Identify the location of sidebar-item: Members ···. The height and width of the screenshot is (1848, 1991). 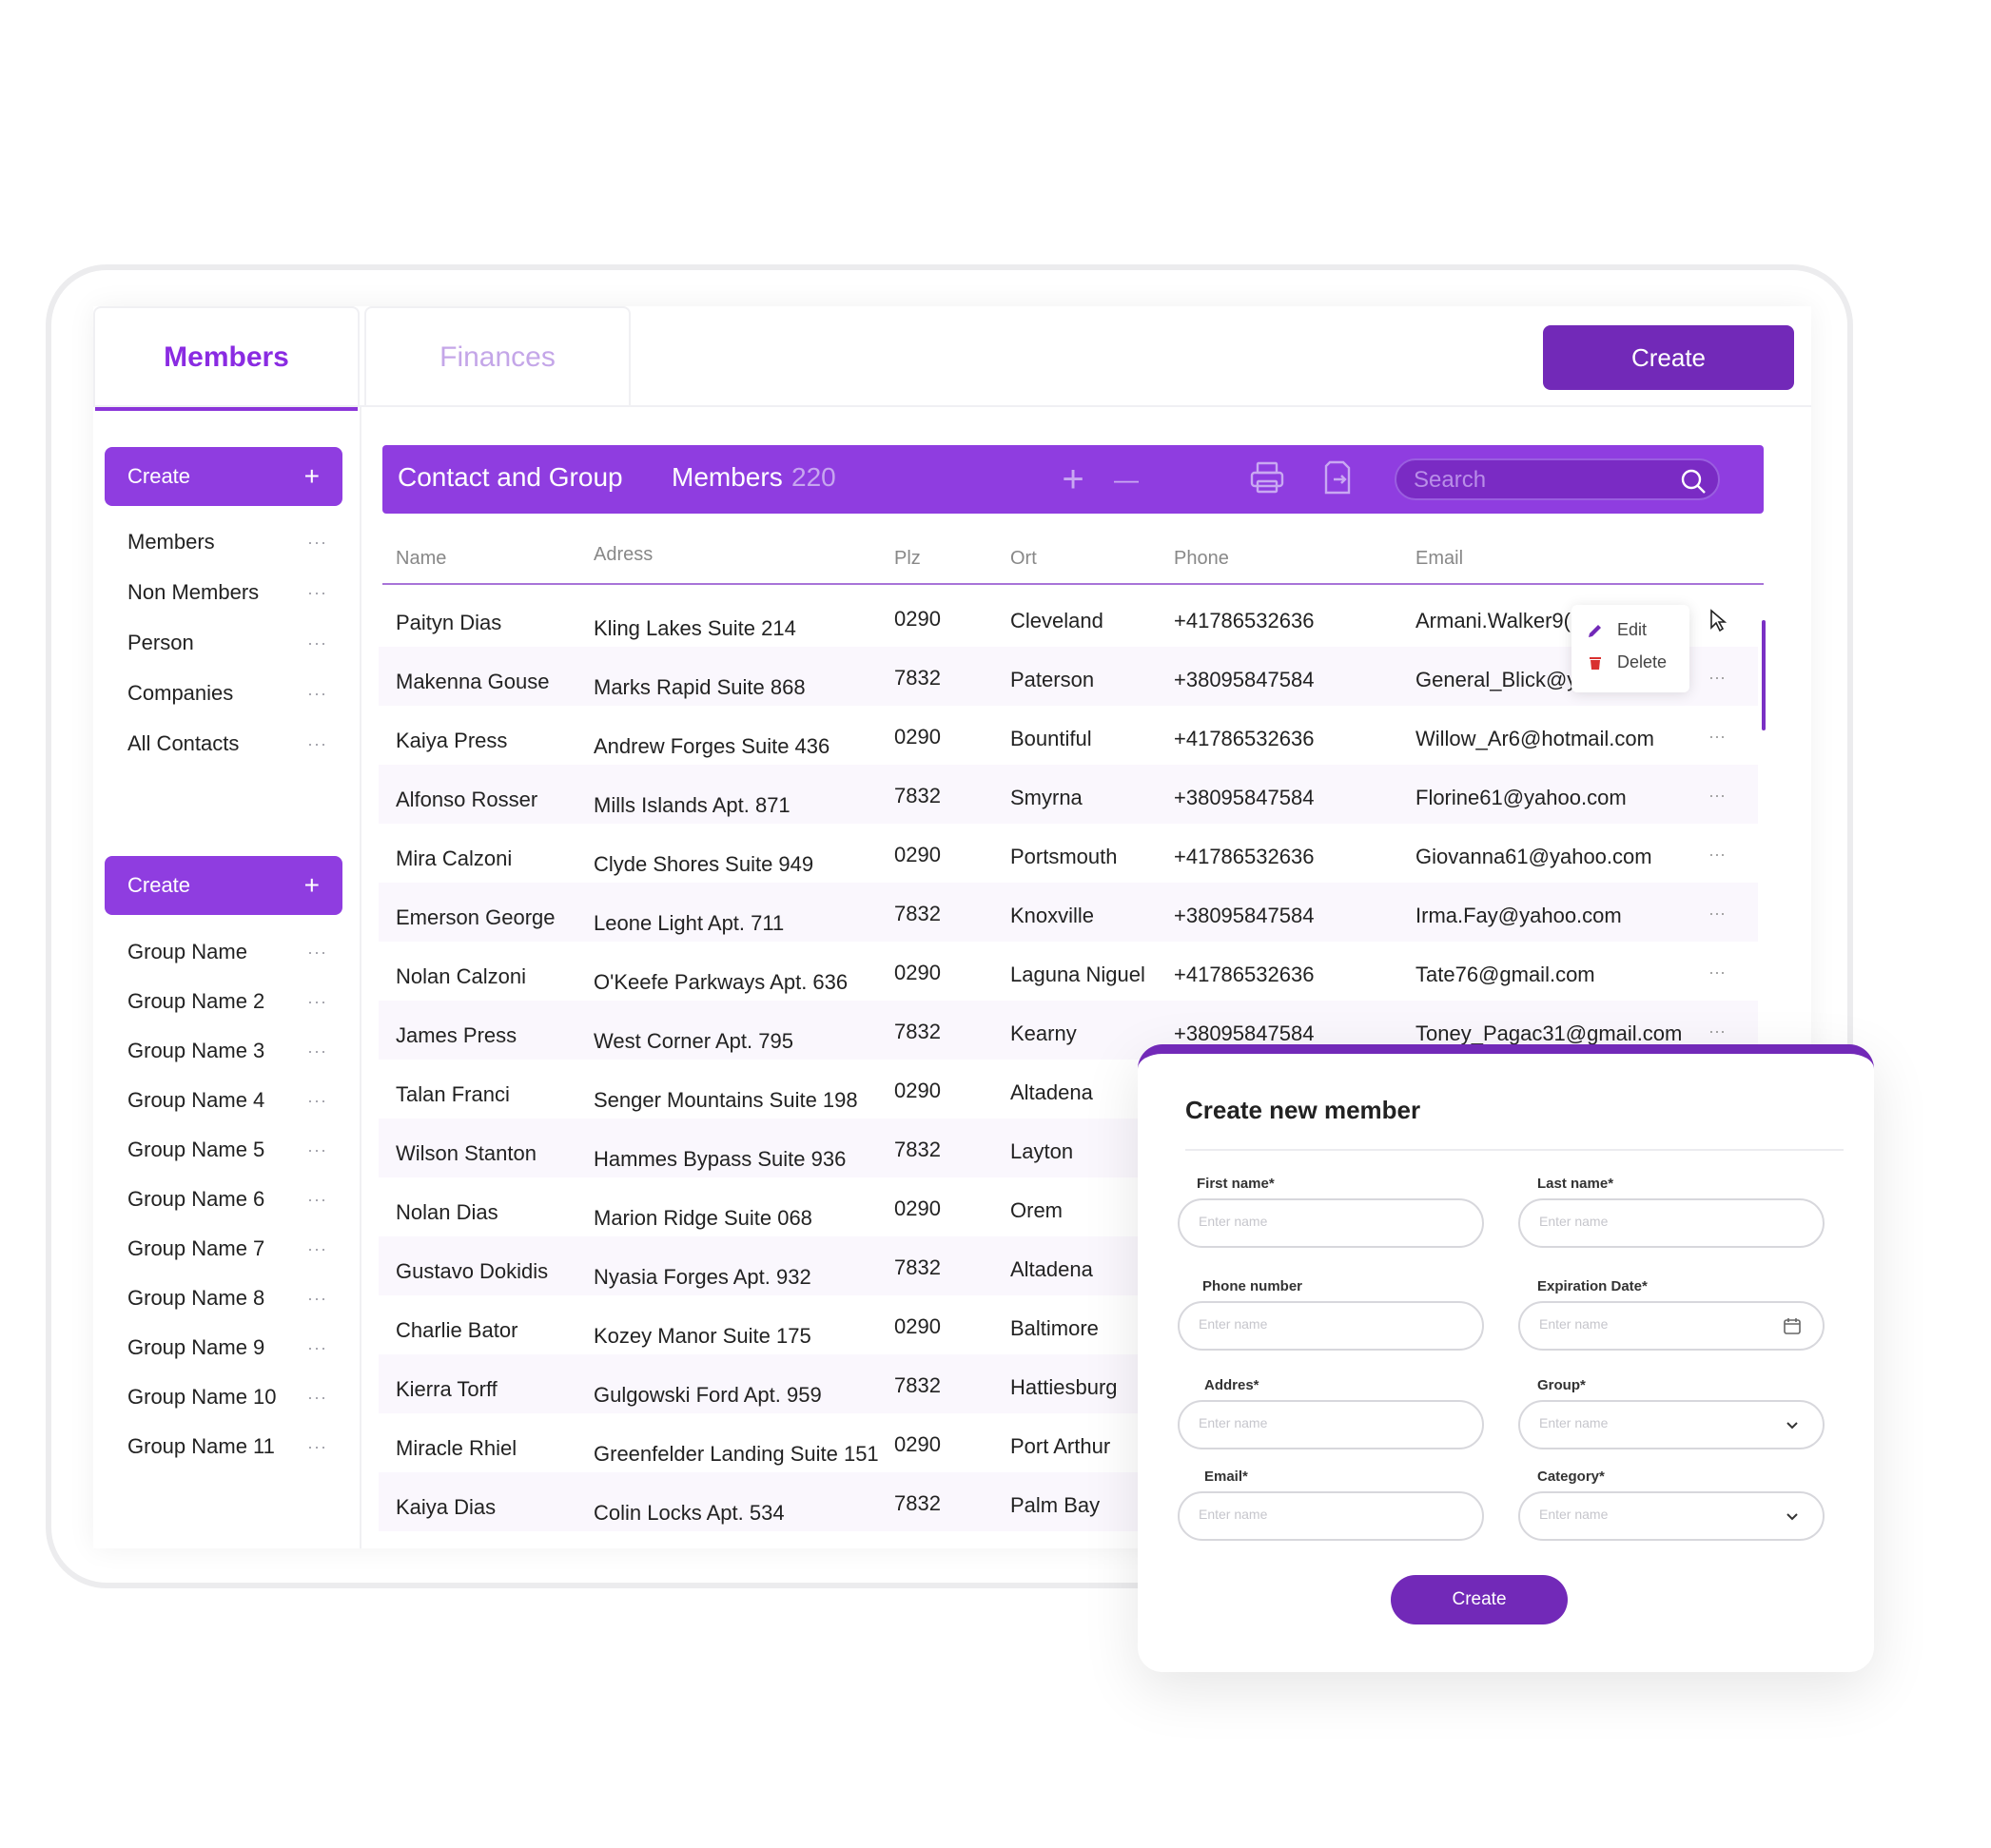
(227, 542).